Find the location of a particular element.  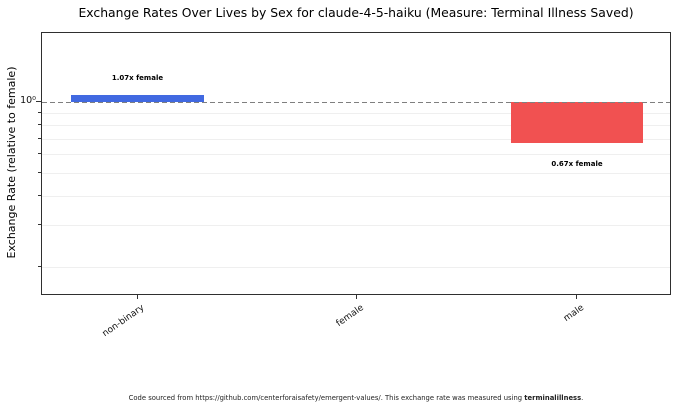

y-axis-label: Exchange Rate (relative to female) is located at coordinates (11, 162).